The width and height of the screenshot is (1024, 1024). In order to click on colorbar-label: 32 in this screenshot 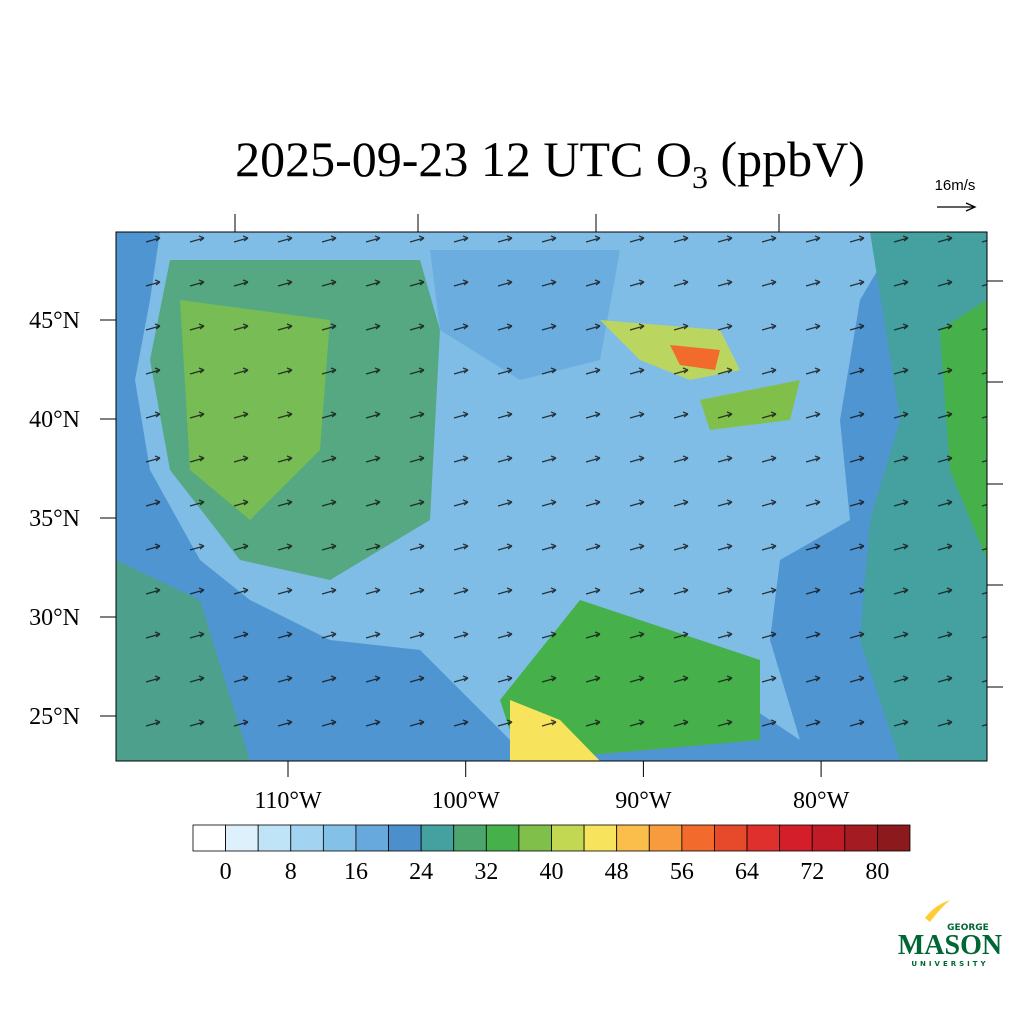, I will do `click(486, 872)`.